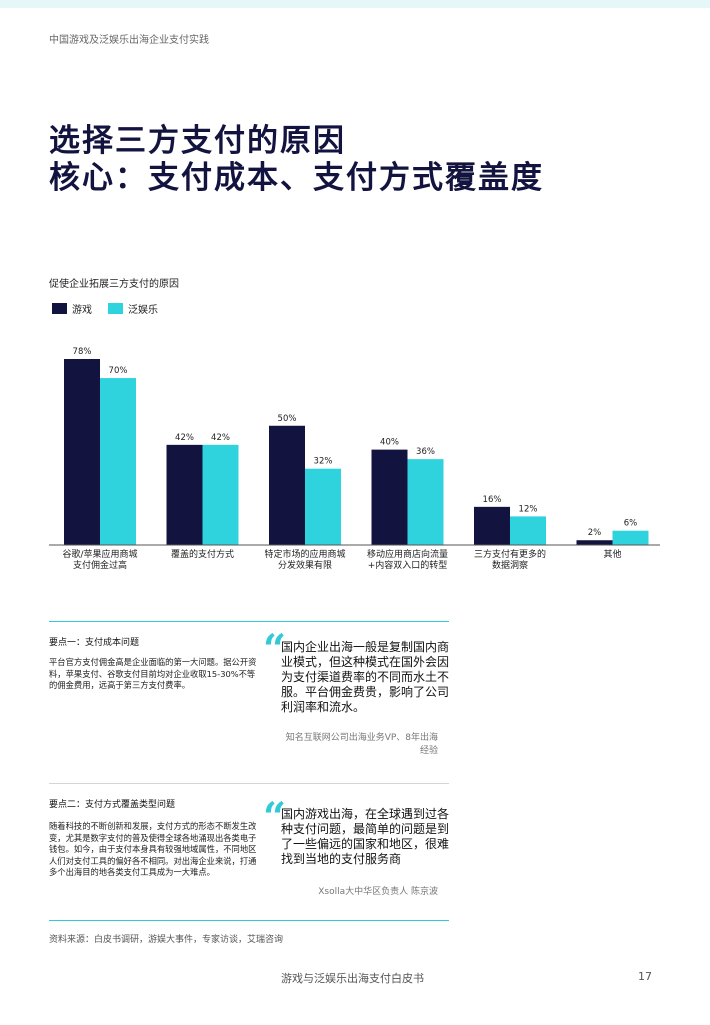 This screenshot has width=710, height=1025. What do you see at coordinates (352, 978) in the screenshot?
I see `footer-title: 游戏与泛娱乐出海支付白皮书` at bounding box center [352, 978].